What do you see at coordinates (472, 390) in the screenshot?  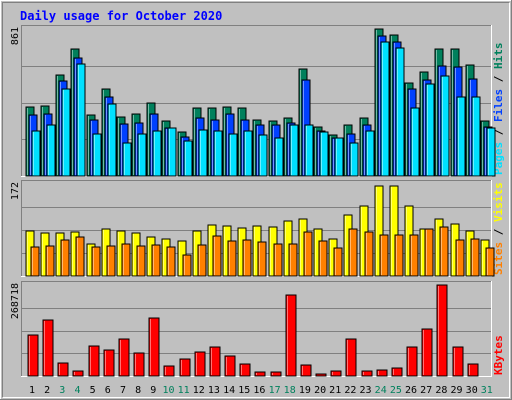 I see `day-label-30: 30` at bounding box center [472, 390].